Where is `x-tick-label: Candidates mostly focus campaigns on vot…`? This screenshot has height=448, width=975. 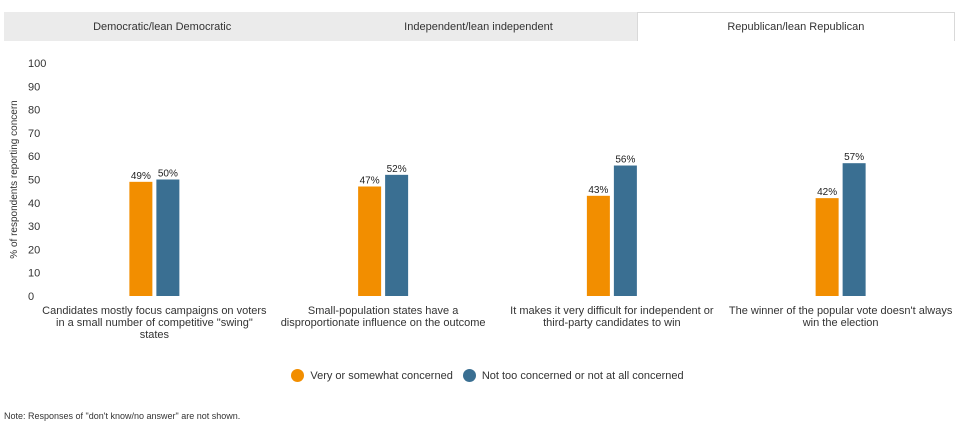 x-tick-label: Candidates mostly focus campaigns on vot… is located at coordinates (154, 311).